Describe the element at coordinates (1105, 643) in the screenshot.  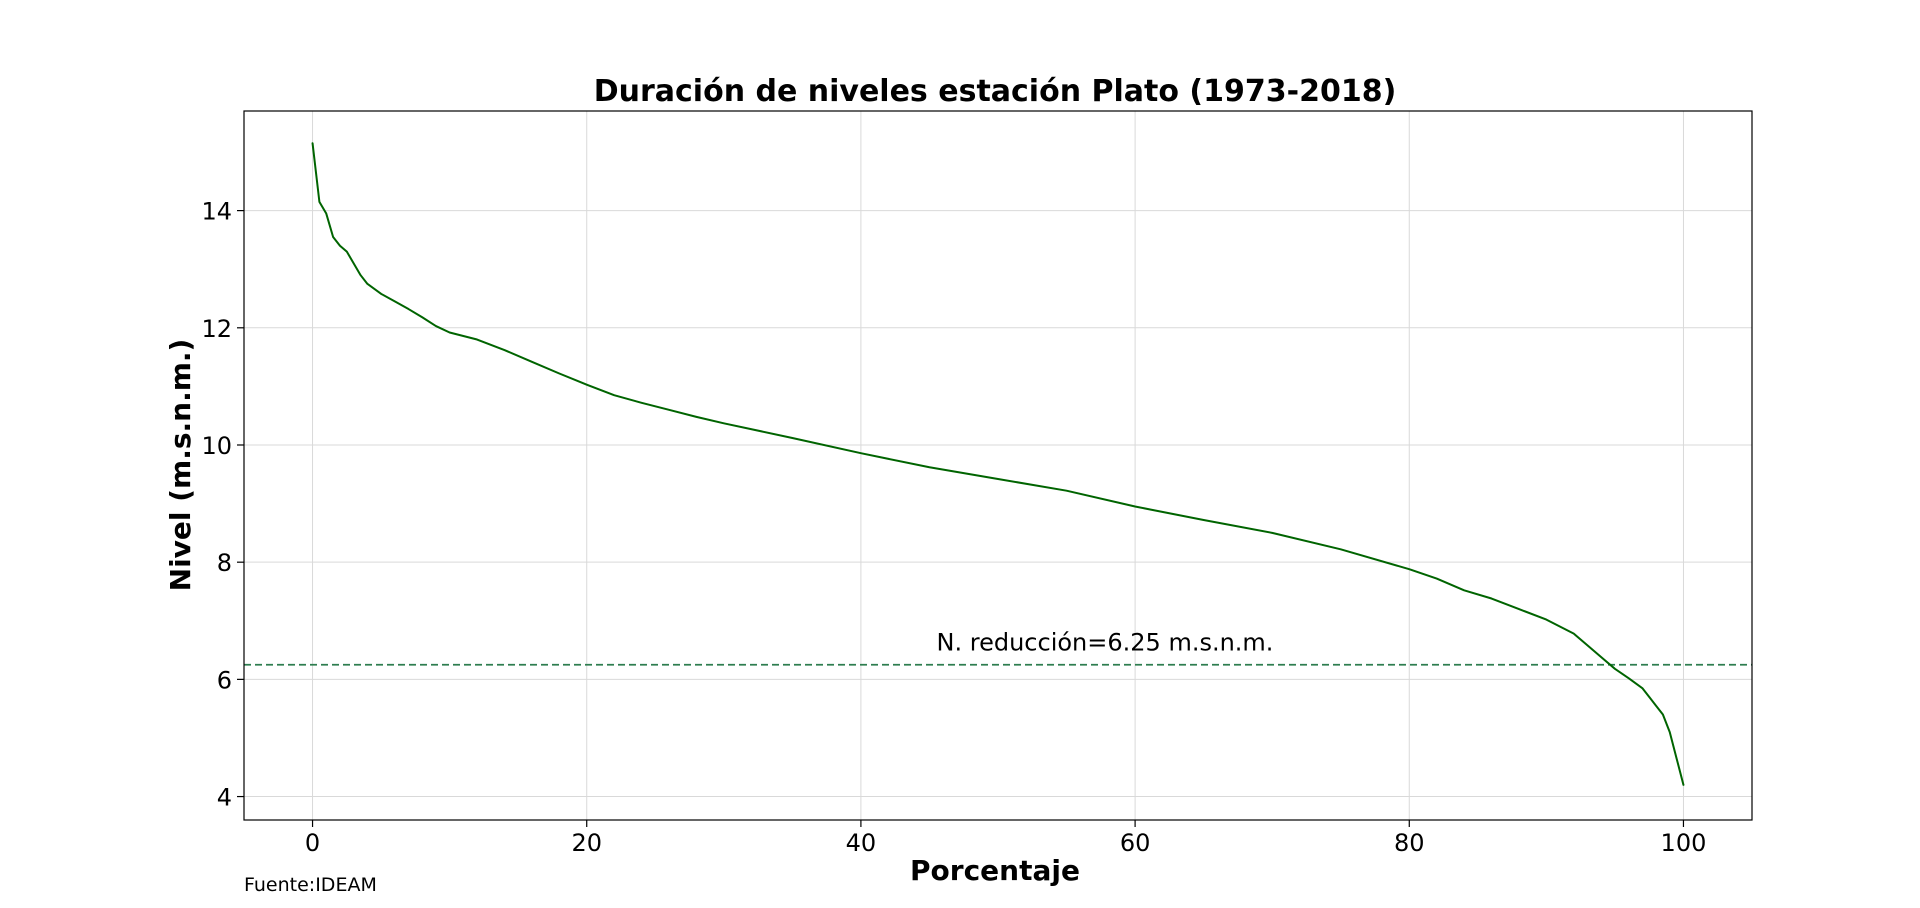
I see `reference-line-label: N. reducción=6.25 m.s.n.m.` at that location.